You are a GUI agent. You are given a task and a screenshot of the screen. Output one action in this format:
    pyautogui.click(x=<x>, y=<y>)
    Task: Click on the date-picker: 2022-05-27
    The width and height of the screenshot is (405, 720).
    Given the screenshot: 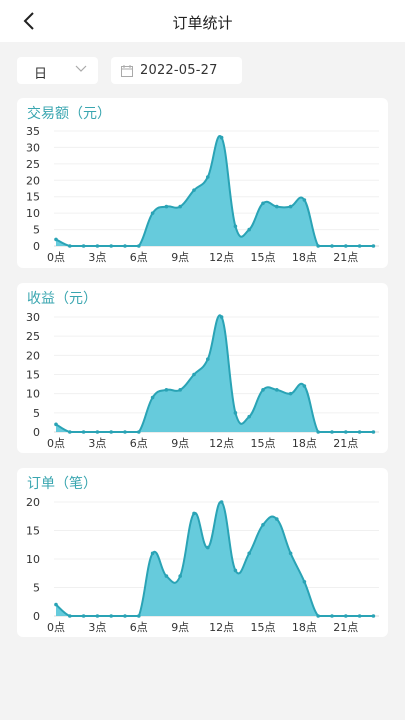 What is the action you would take?
    pyautogui.click(x=176, y=70)
    